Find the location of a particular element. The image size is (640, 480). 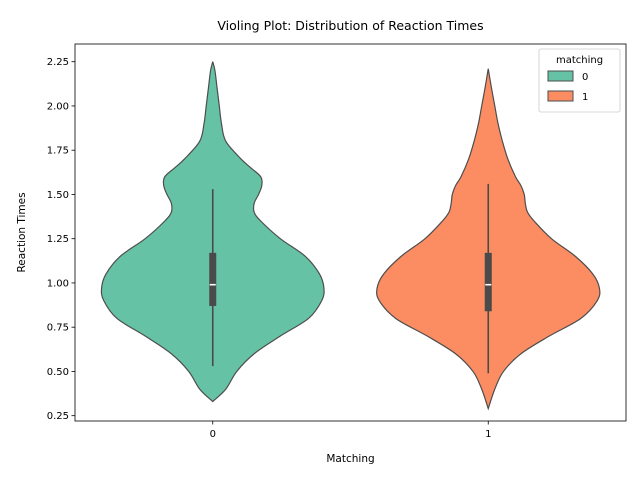

y-tick-label: 1.75 is located at coordinates (58, 151).